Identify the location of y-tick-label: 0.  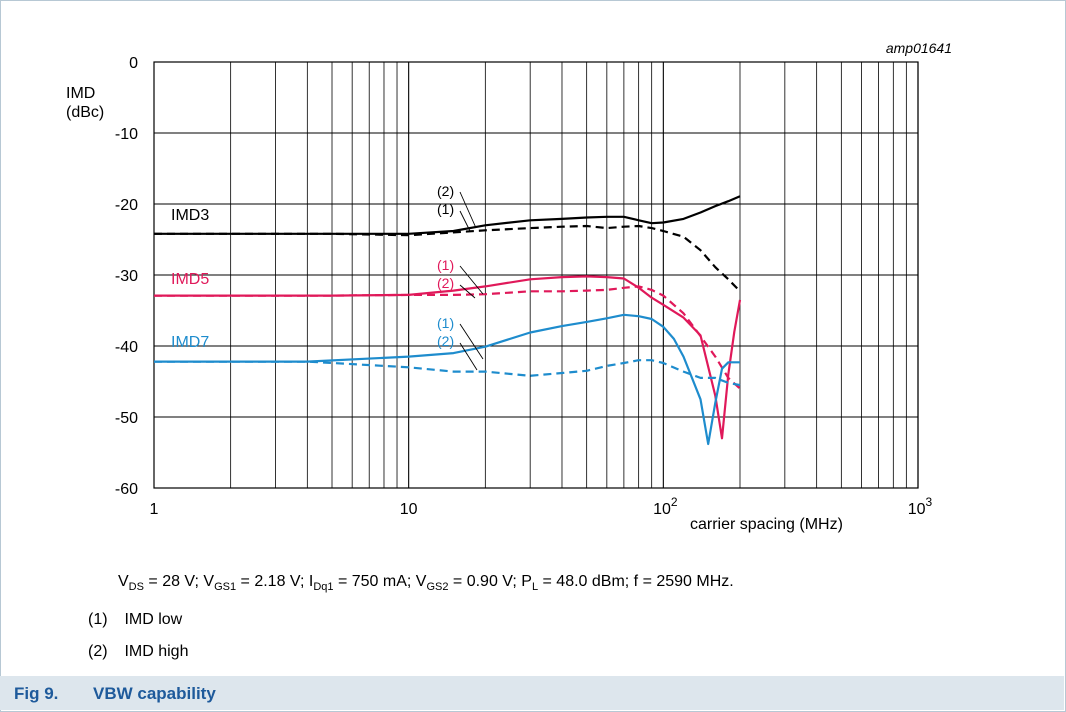
(133, 63).